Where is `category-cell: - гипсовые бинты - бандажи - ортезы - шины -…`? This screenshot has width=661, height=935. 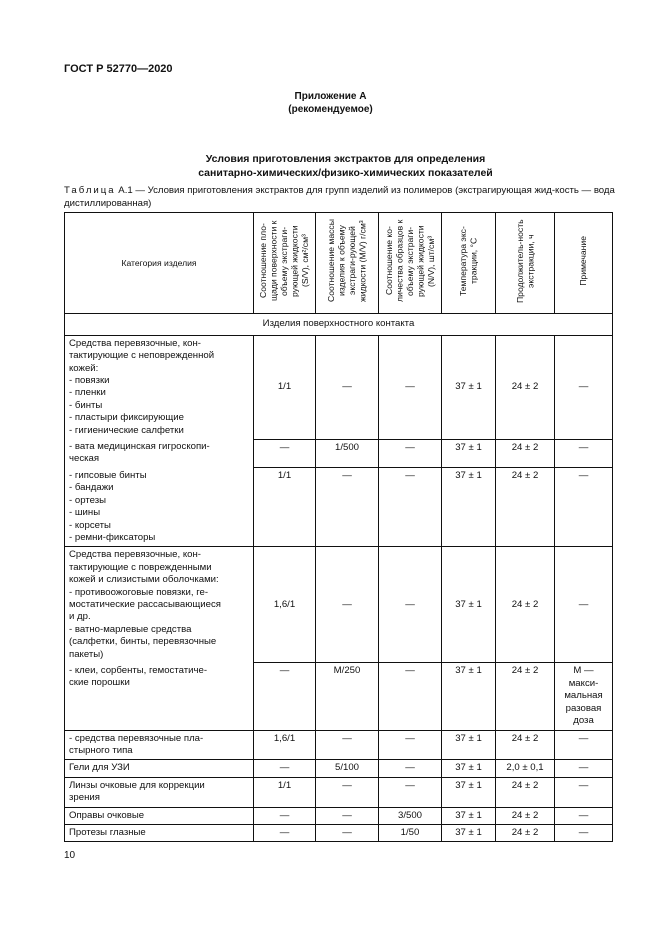 category-cell: - гипсовые бинты - бандажи - ортезы - шины -… is located at coordinates (159, 507).